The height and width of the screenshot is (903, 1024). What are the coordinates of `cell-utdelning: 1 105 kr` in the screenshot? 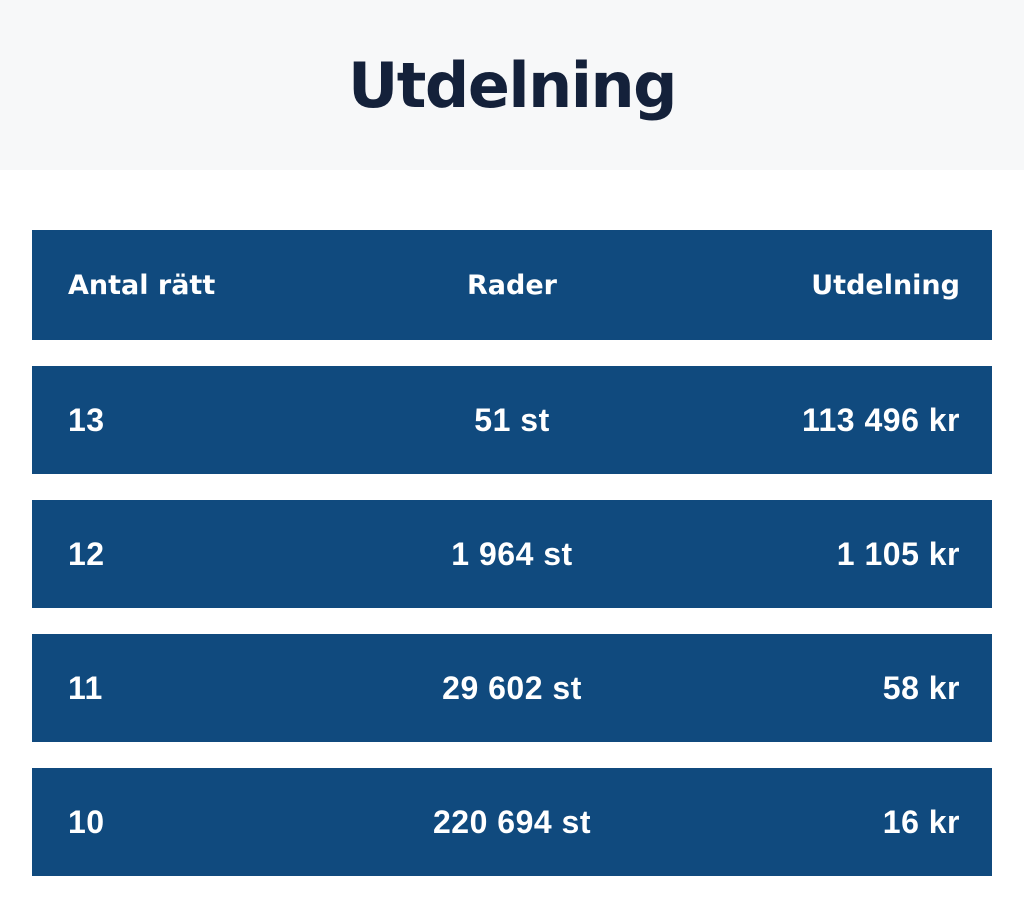 It's located at (898, 553).